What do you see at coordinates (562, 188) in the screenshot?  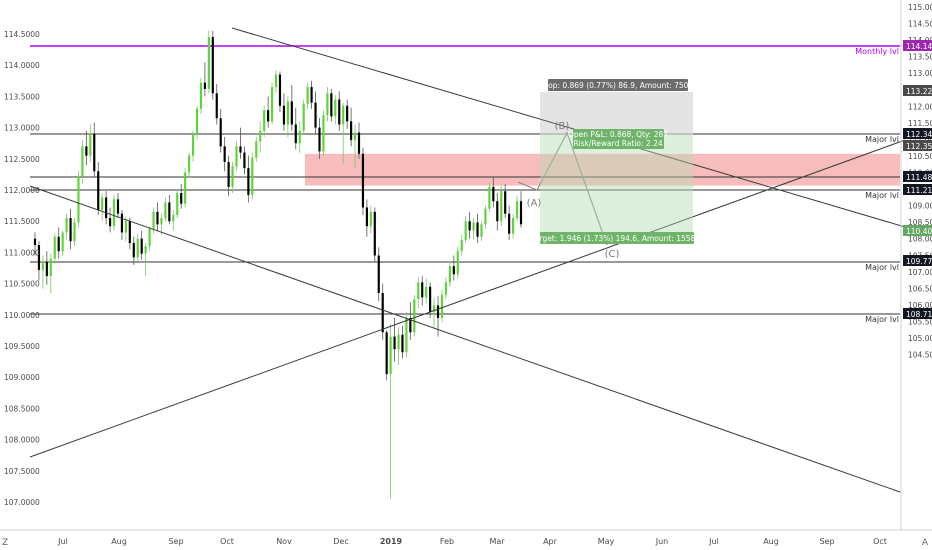 I see `wave-abc-path` at bounding box center [562, 188].